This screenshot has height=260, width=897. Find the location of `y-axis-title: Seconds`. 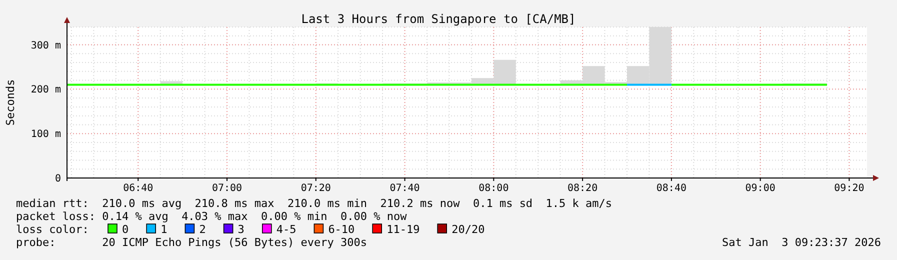

y-axis-title: Seconds is located at coordinates (10, 102).